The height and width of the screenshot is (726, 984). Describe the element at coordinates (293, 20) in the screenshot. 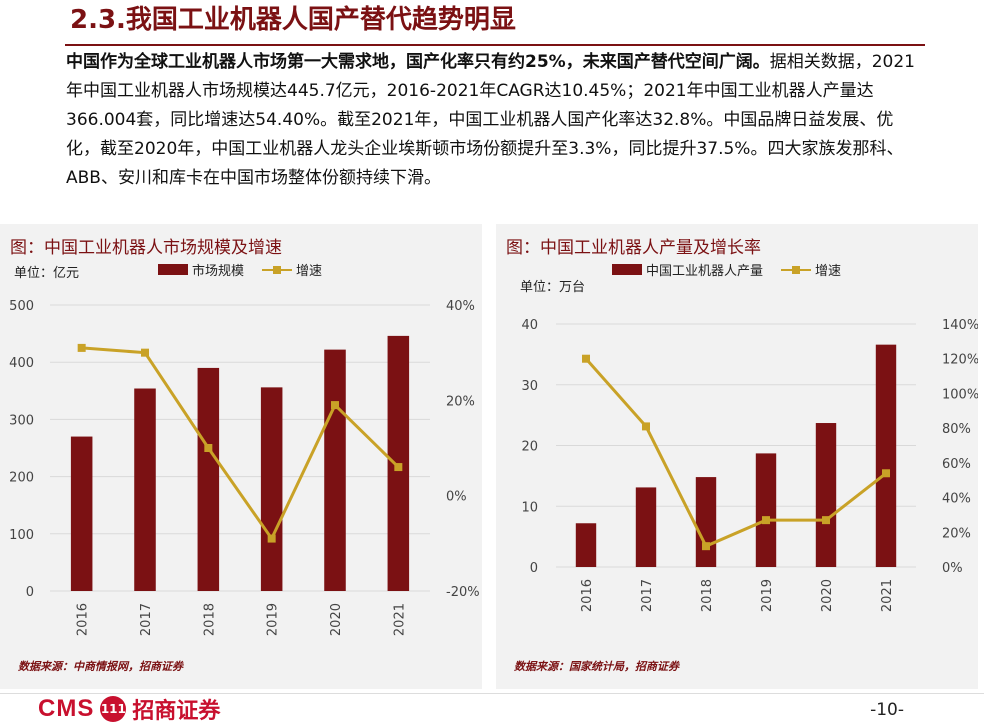

I see `page-title: 2.3.我国工业机器人国产替代趋势明显` at that location.